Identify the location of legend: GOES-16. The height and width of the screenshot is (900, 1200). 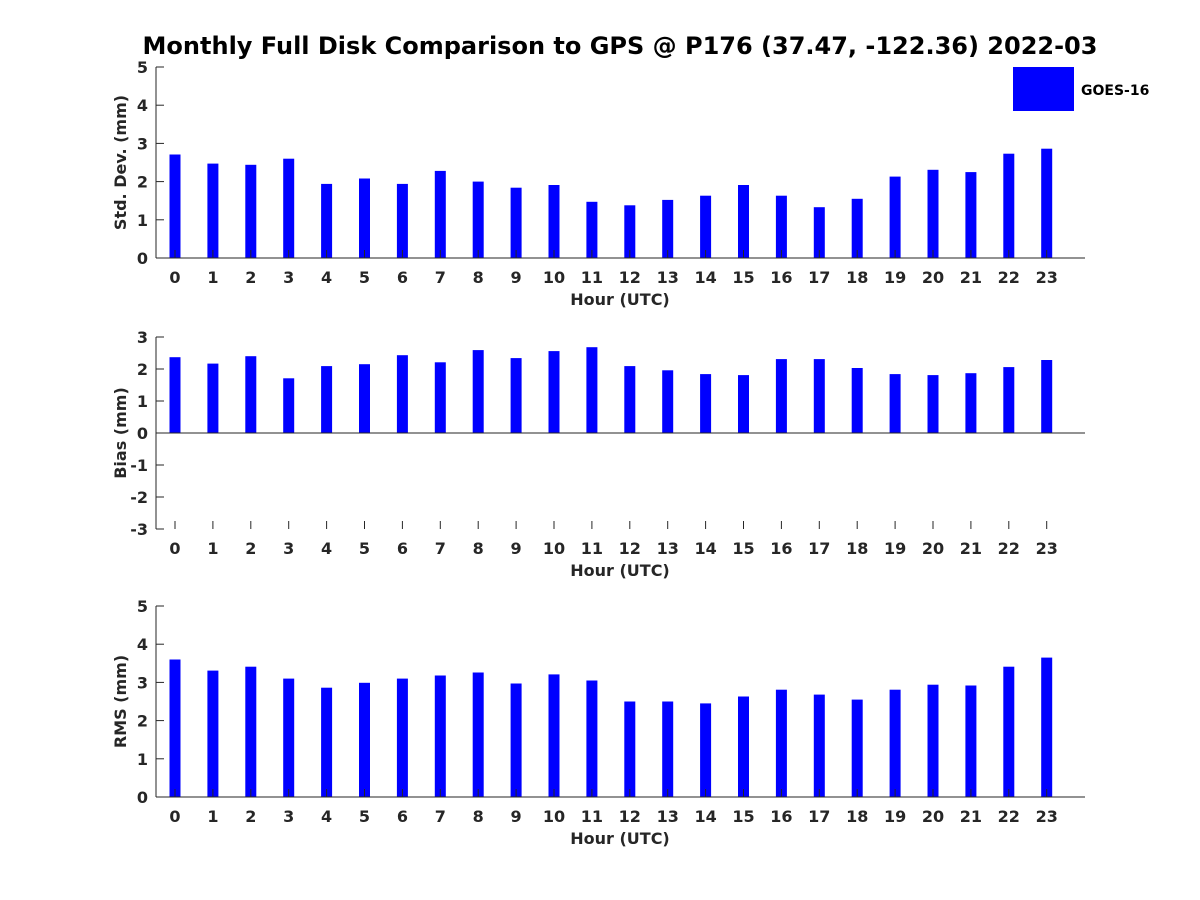
(1081, 89).